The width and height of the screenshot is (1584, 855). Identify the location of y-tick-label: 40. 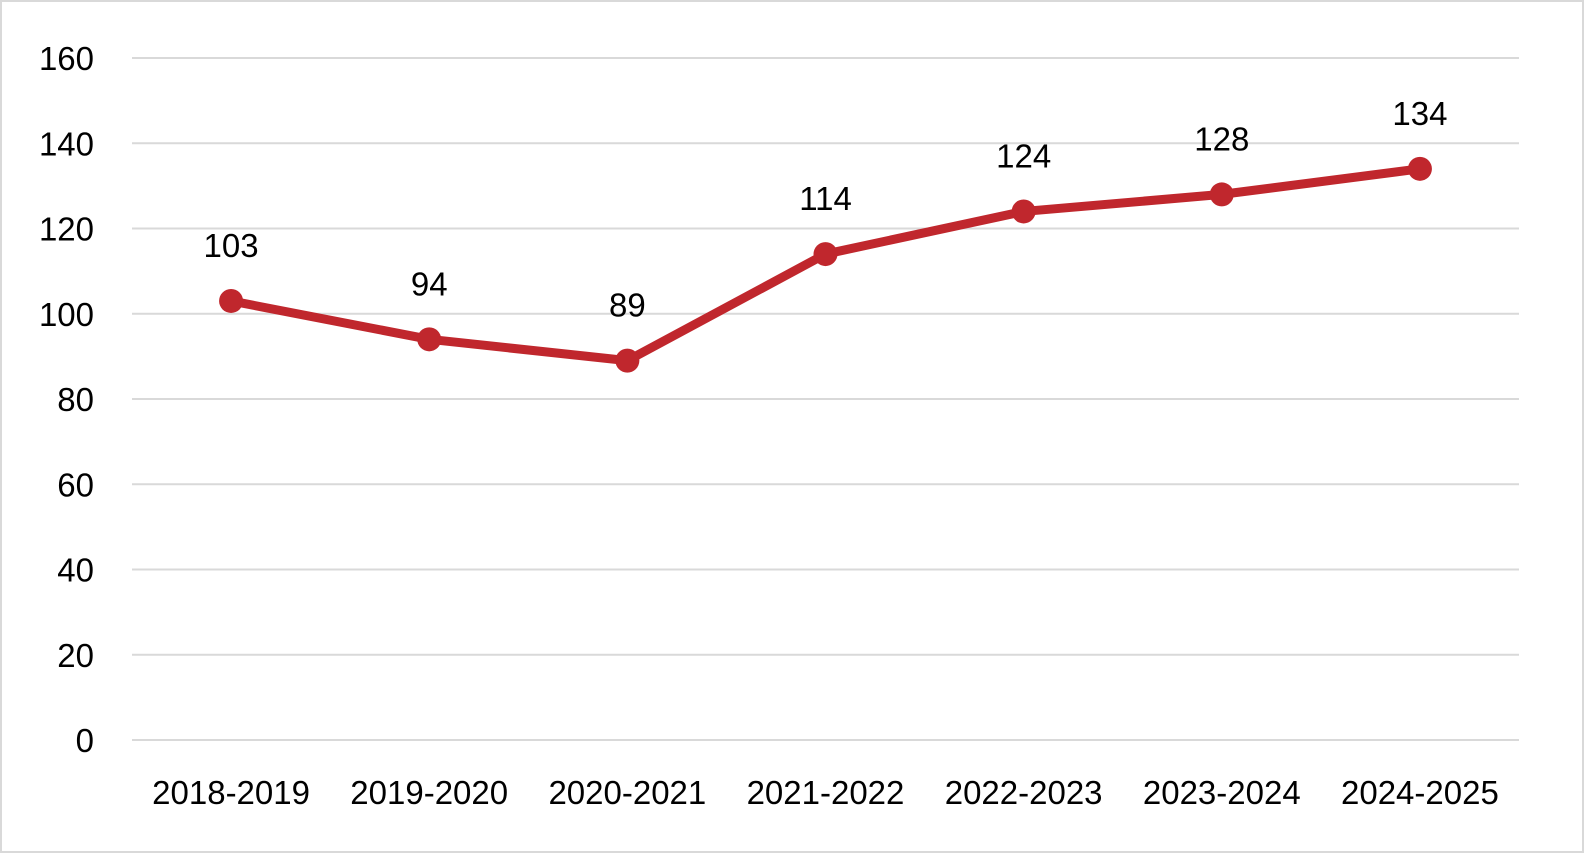
(75, 570).